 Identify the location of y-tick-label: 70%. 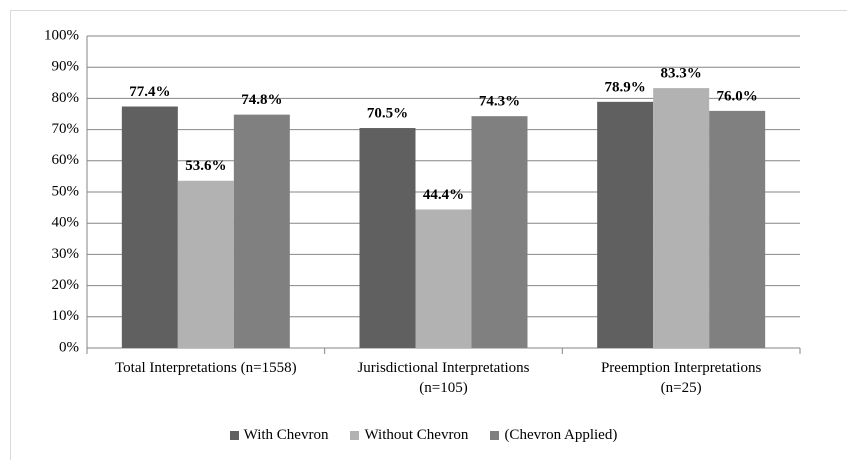
(66, 129).